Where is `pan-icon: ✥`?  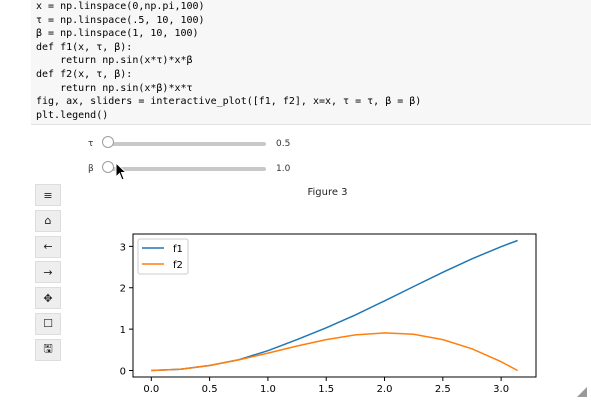
pan-icon: ✥ is located at coordinates (48, 298).